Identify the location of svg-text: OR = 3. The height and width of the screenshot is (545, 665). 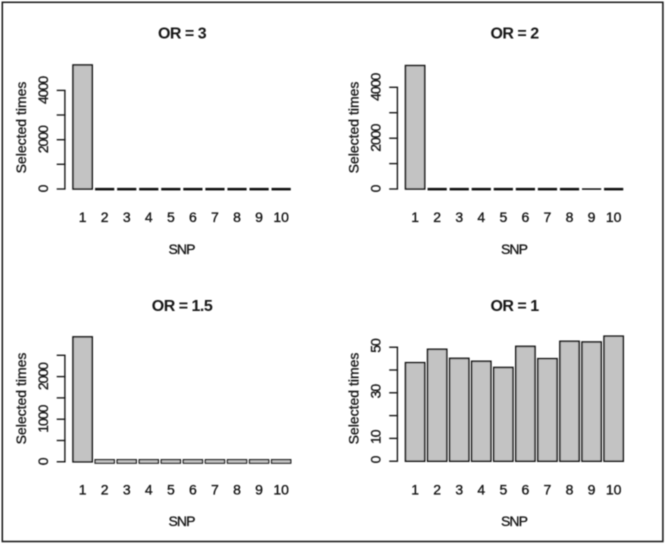
(182, 34).